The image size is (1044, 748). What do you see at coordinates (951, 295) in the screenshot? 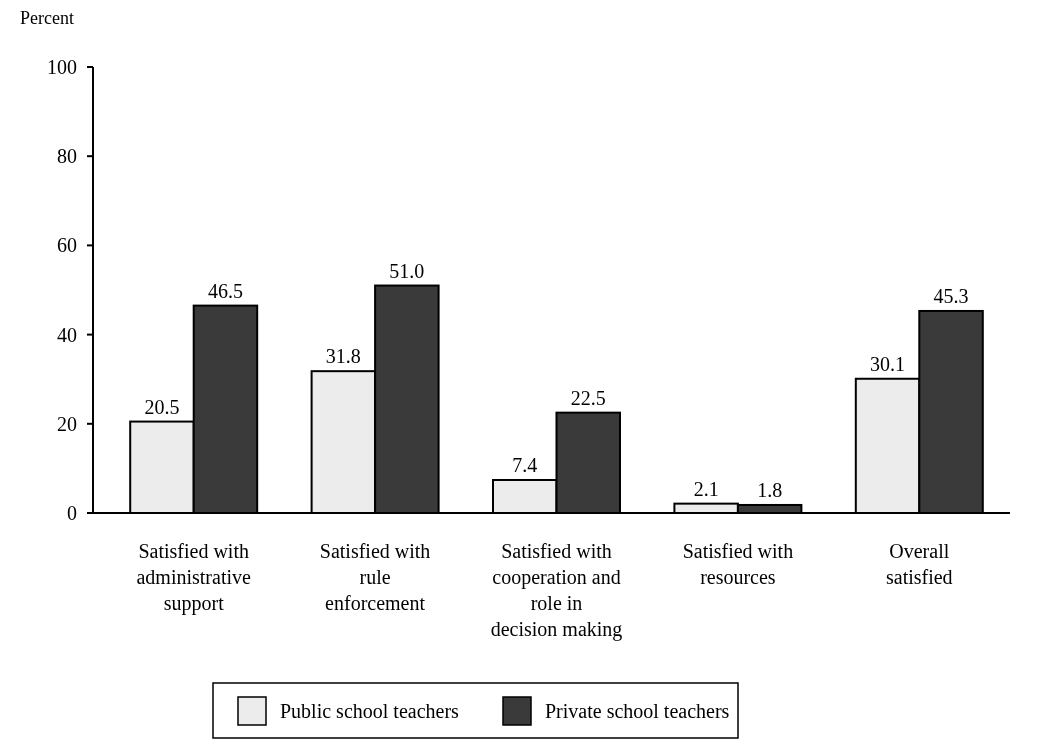
I see `text: 45.3` at bounding box center [951, 295].